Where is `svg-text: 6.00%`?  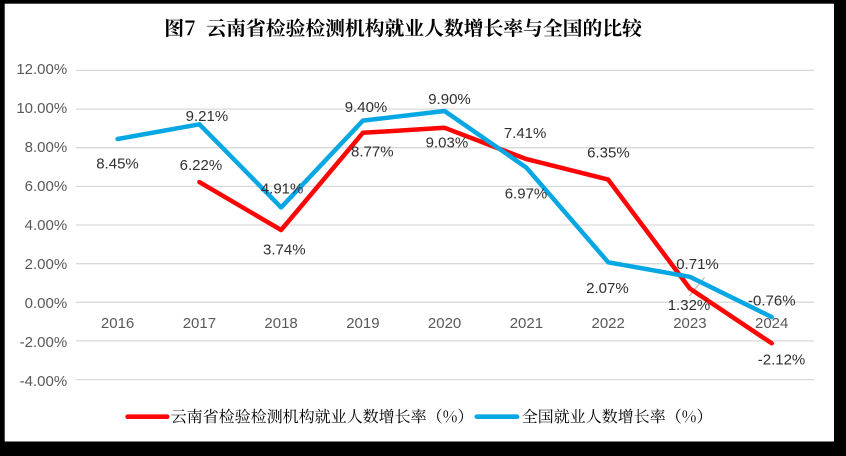 svg-text: 6.00% is located at coordinates (46, 186).